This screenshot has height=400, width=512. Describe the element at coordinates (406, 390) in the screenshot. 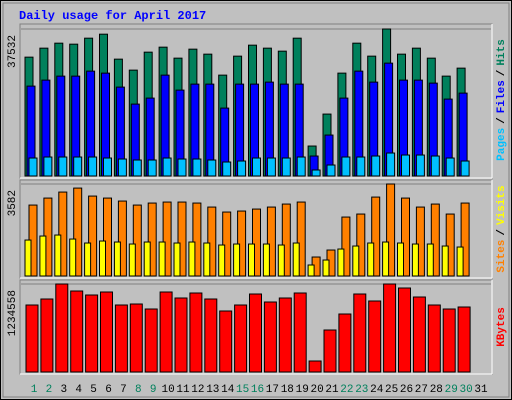

I see `x-tick-label: 26` at that location.